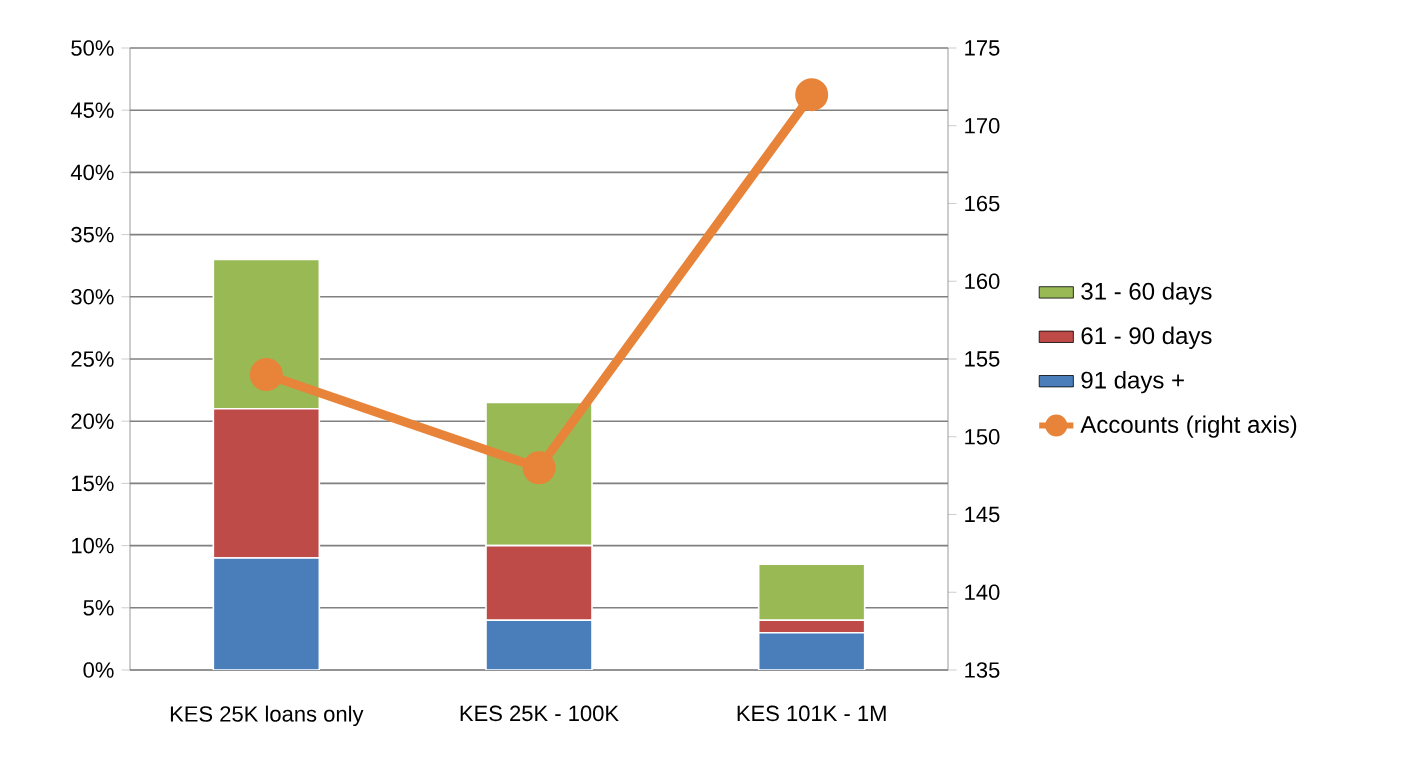 The width and height of the screenshot is (1422, 777). I want to click on y2-tick-label: 140, so click(982, 592).